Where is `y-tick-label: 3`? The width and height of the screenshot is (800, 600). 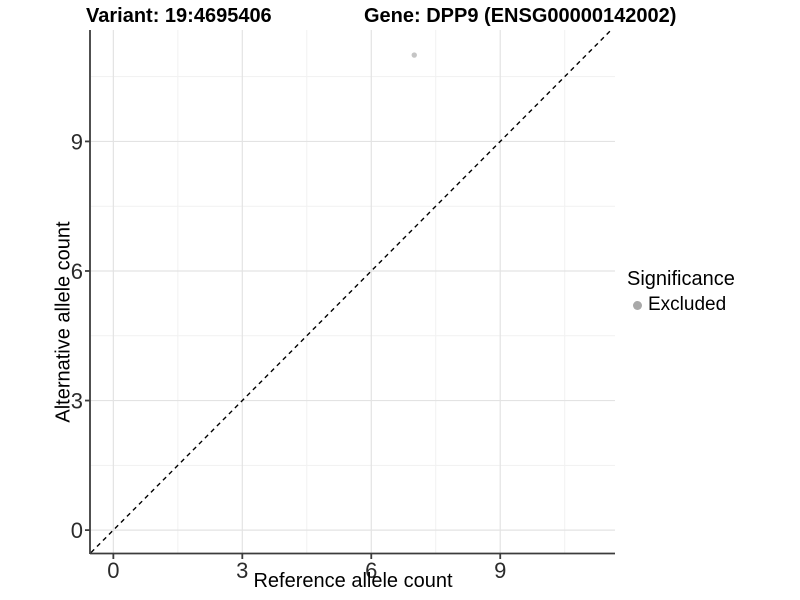
y-tick-label: 3 is located at coordinates (77, 401).